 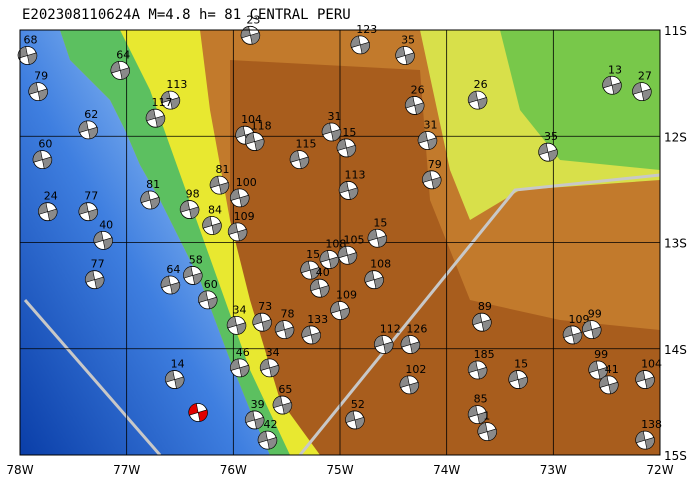 I want to click on depth-label: 78, so click(x=288, y=314).